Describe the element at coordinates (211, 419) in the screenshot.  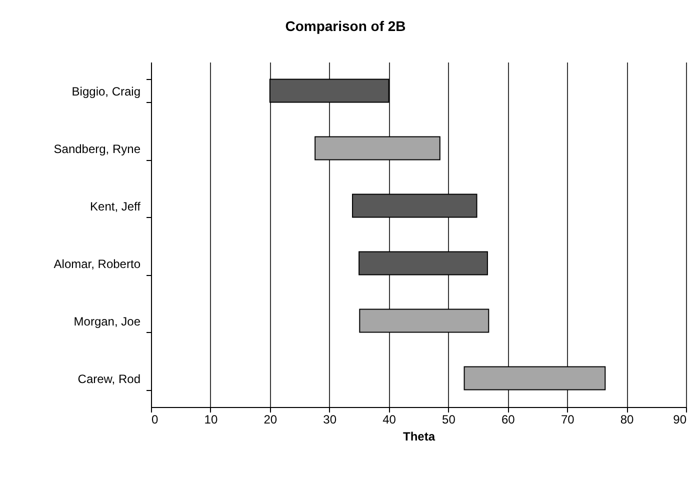
I see `x-tick-label: 10` at that location.